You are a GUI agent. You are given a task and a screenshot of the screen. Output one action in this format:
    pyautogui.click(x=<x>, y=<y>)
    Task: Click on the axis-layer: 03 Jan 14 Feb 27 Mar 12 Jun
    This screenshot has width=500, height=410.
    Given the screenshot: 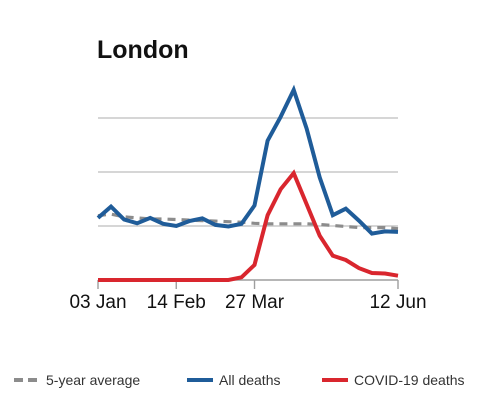 What is the action you would take?
    pyautogui.click(x=248, y=296)
    